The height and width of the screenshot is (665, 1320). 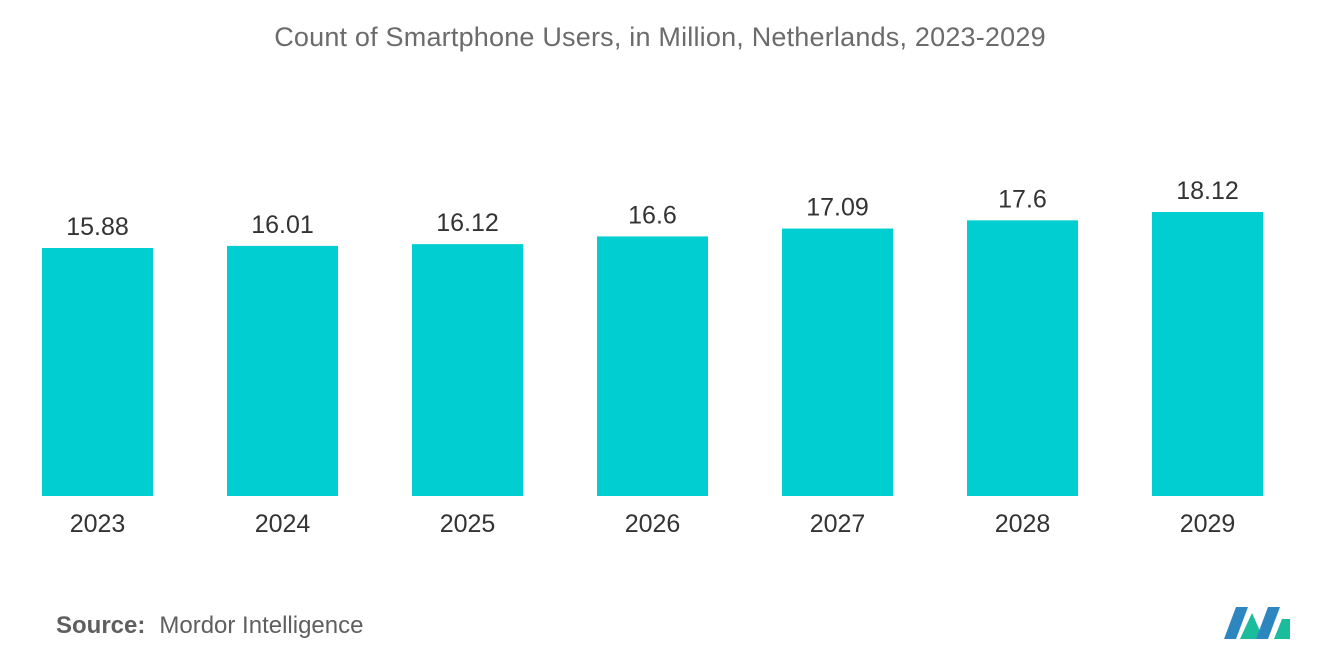 What do you see at coordinates (652, 215) in the screenshot?
I see `value-label-2026: 16.6` at bounding box center [652, 215].